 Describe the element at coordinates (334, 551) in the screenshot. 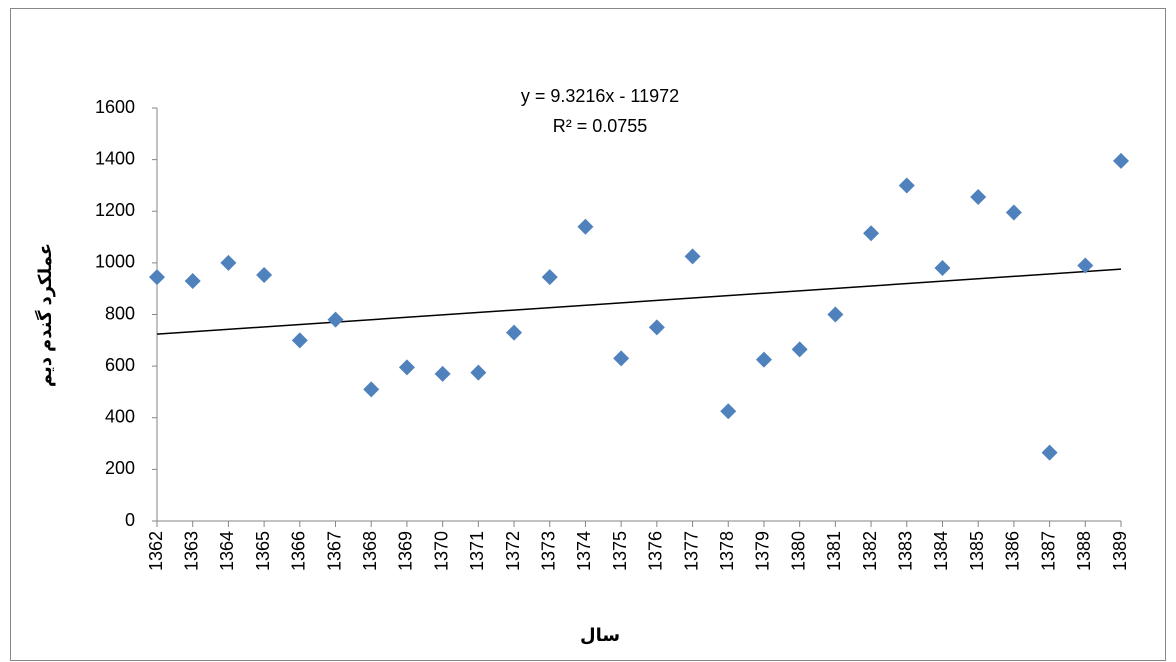

I see `x-tick-label: 1367` at that location.